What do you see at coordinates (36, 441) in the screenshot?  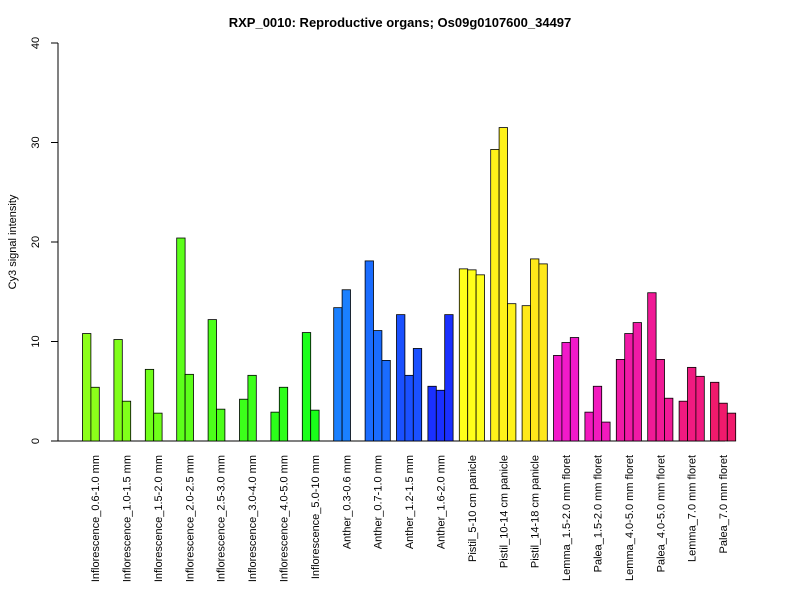 I see `y-tick-label: 0` at bounding box center [36, 441].